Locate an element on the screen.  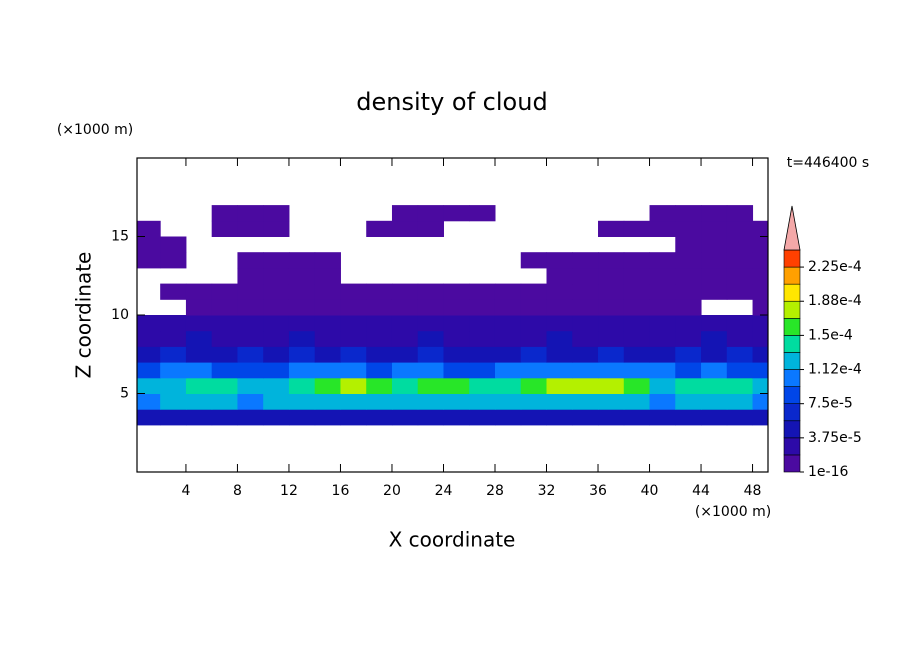
colorbar-label: 1e-16 is located at coordinates (828, 472).